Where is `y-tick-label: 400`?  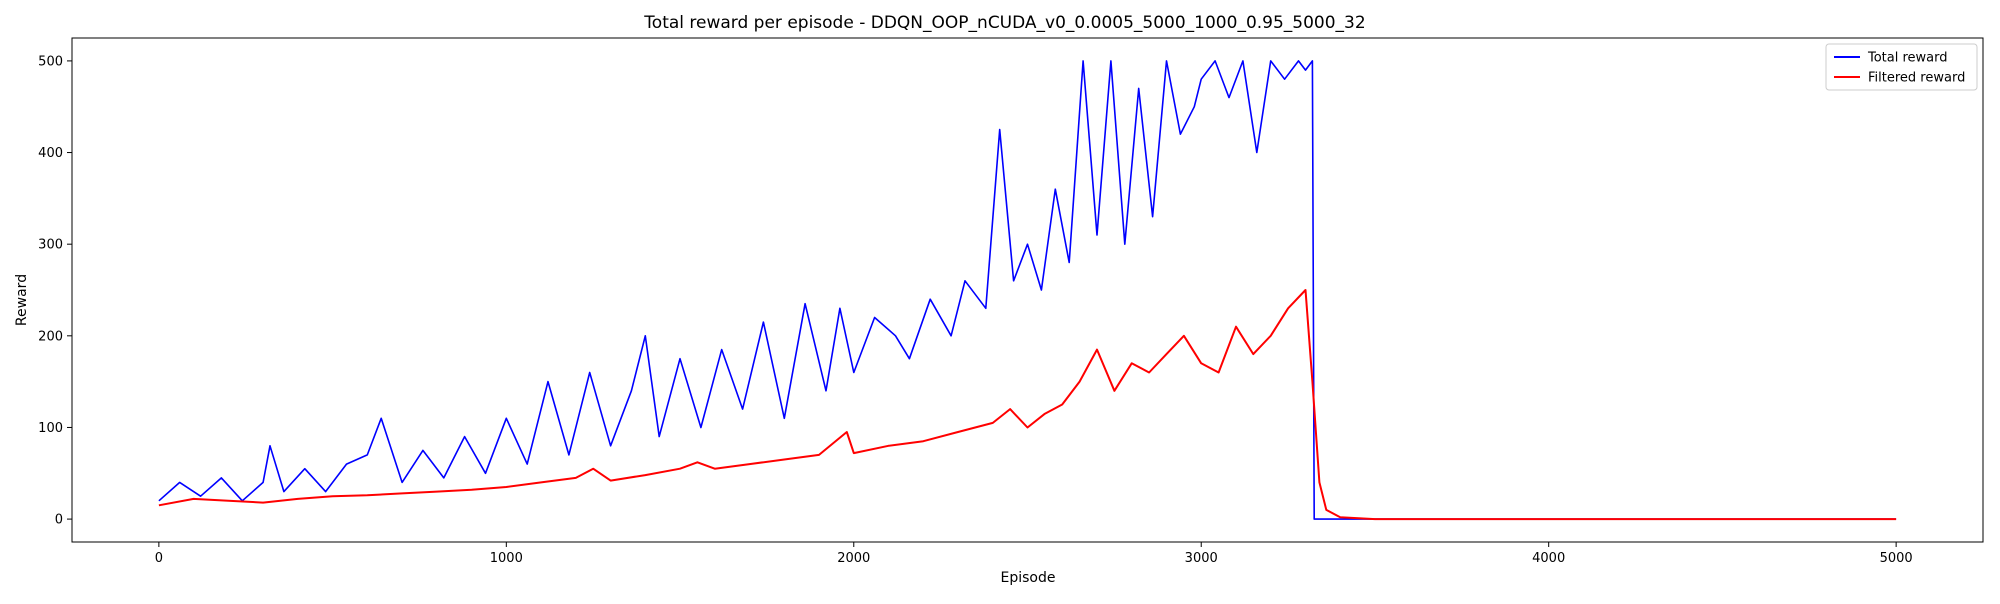
y-tick-label: 400 is located at coordinates (50, 153).